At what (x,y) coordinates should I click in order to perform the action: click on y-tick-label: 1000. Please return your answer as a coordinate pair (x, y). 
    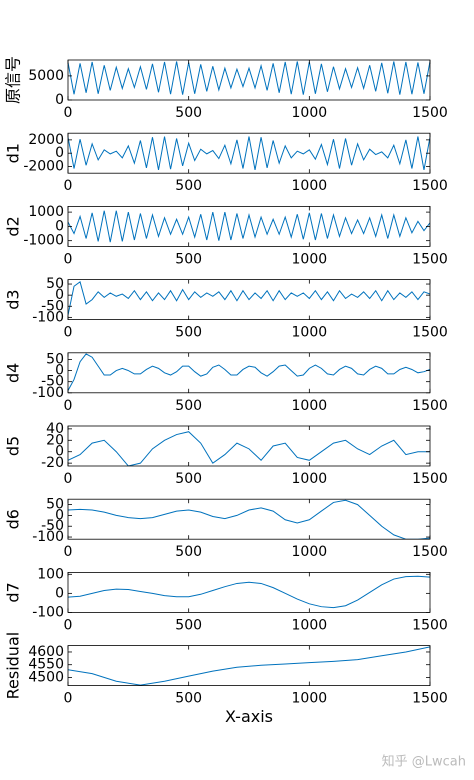
    Looking at the image, I should click on (46, 212).